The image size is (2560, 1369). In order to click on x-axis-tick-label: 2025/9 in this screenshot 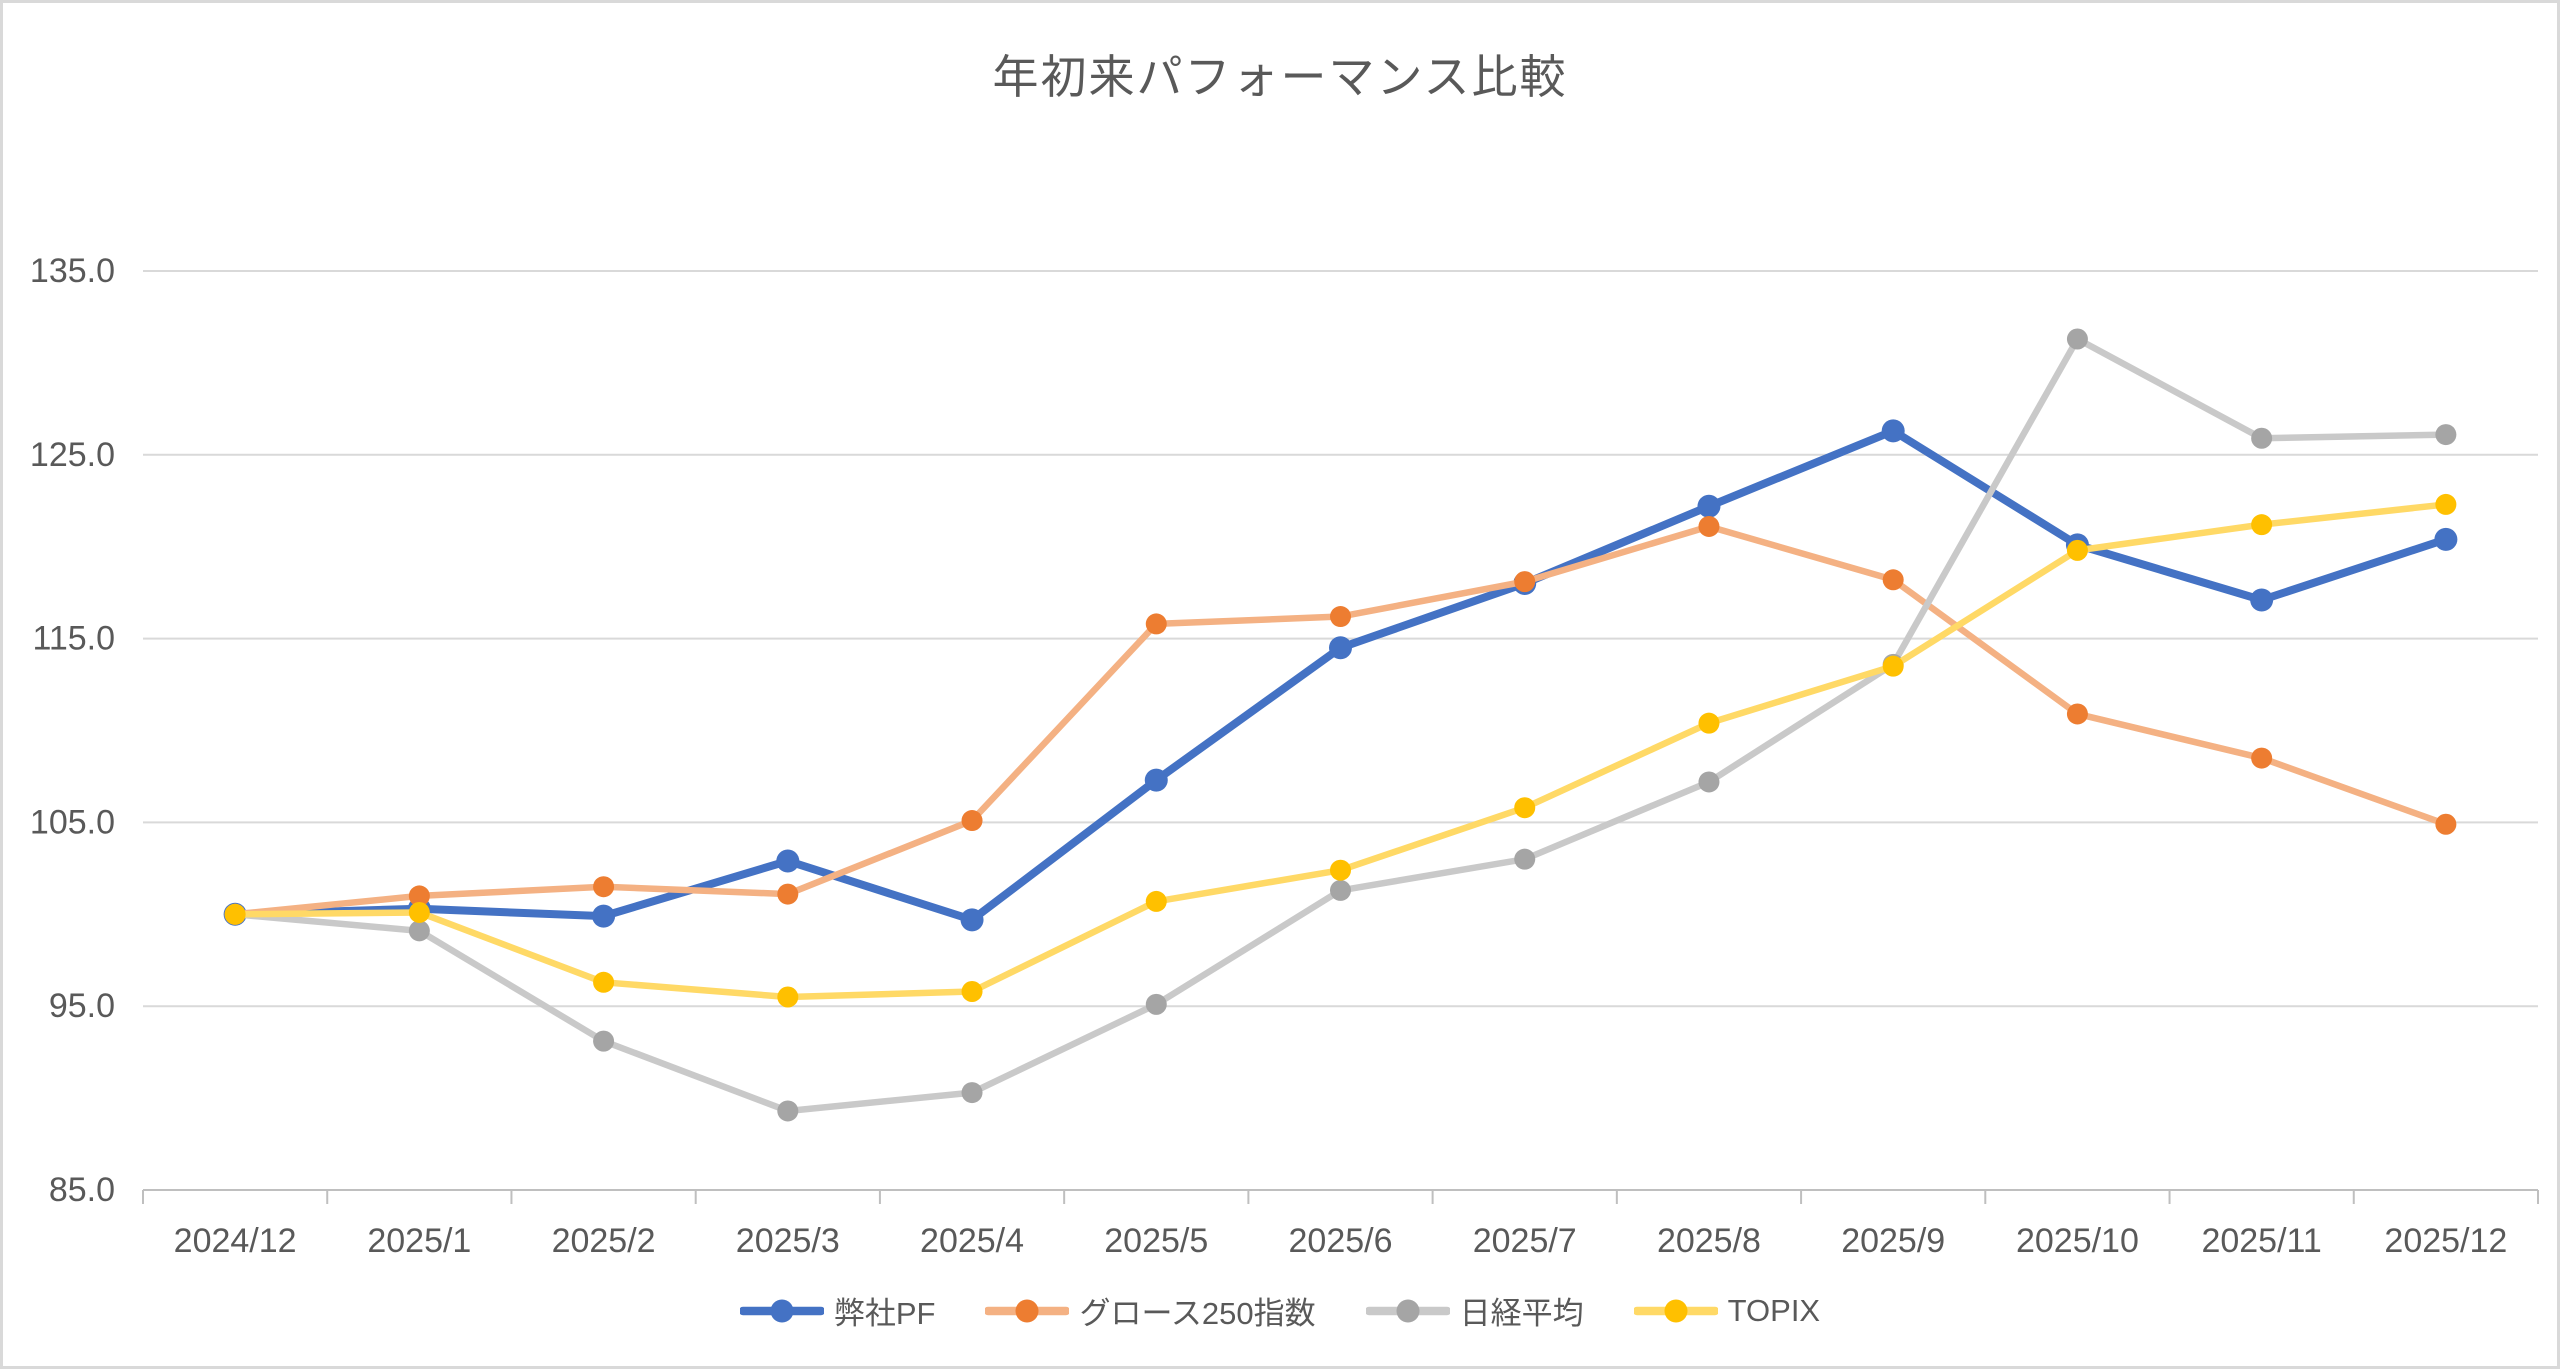, I will do `click(1893, 1241)`.